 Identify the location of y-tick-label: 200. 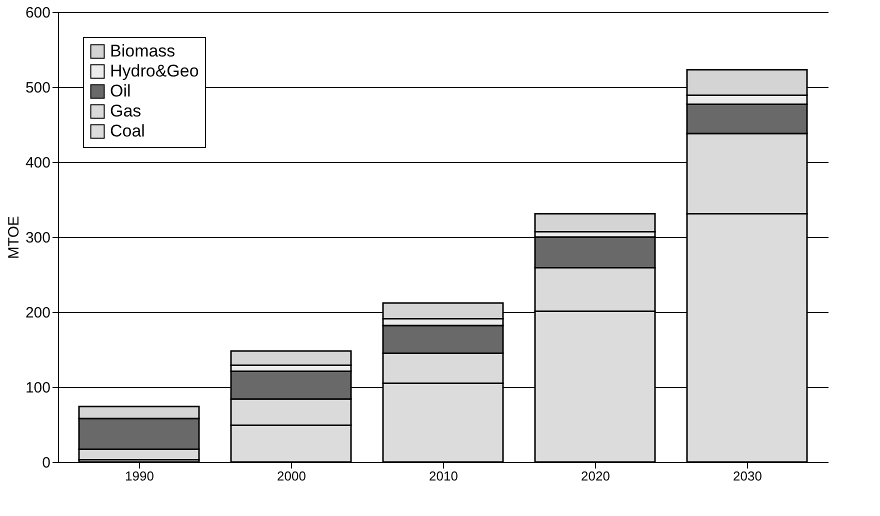
(37, 313).